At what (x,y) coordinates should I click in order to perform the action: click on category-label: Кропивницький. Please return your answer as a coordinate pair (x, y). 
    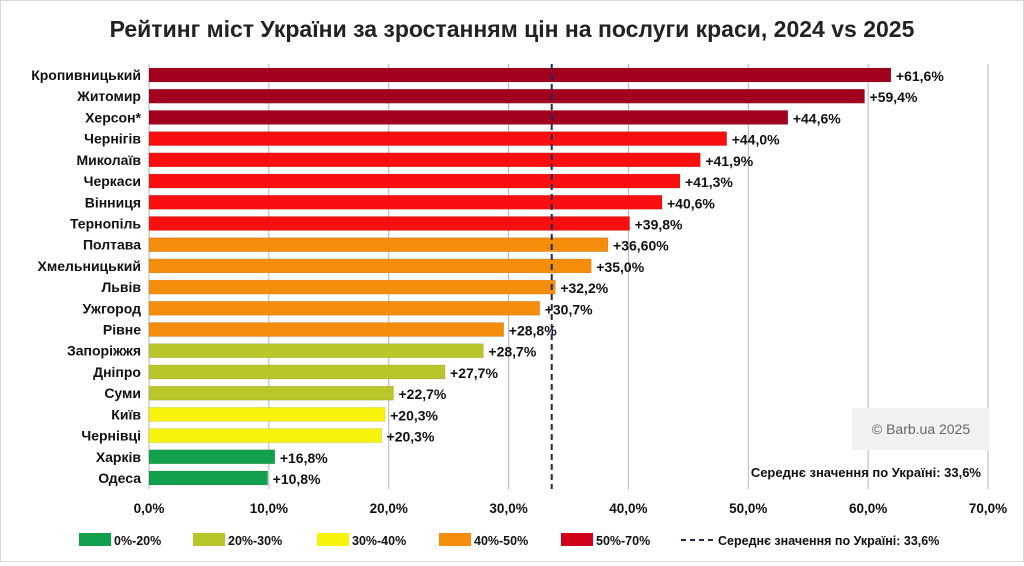
    Looking at the image, I should click on (86, 75).